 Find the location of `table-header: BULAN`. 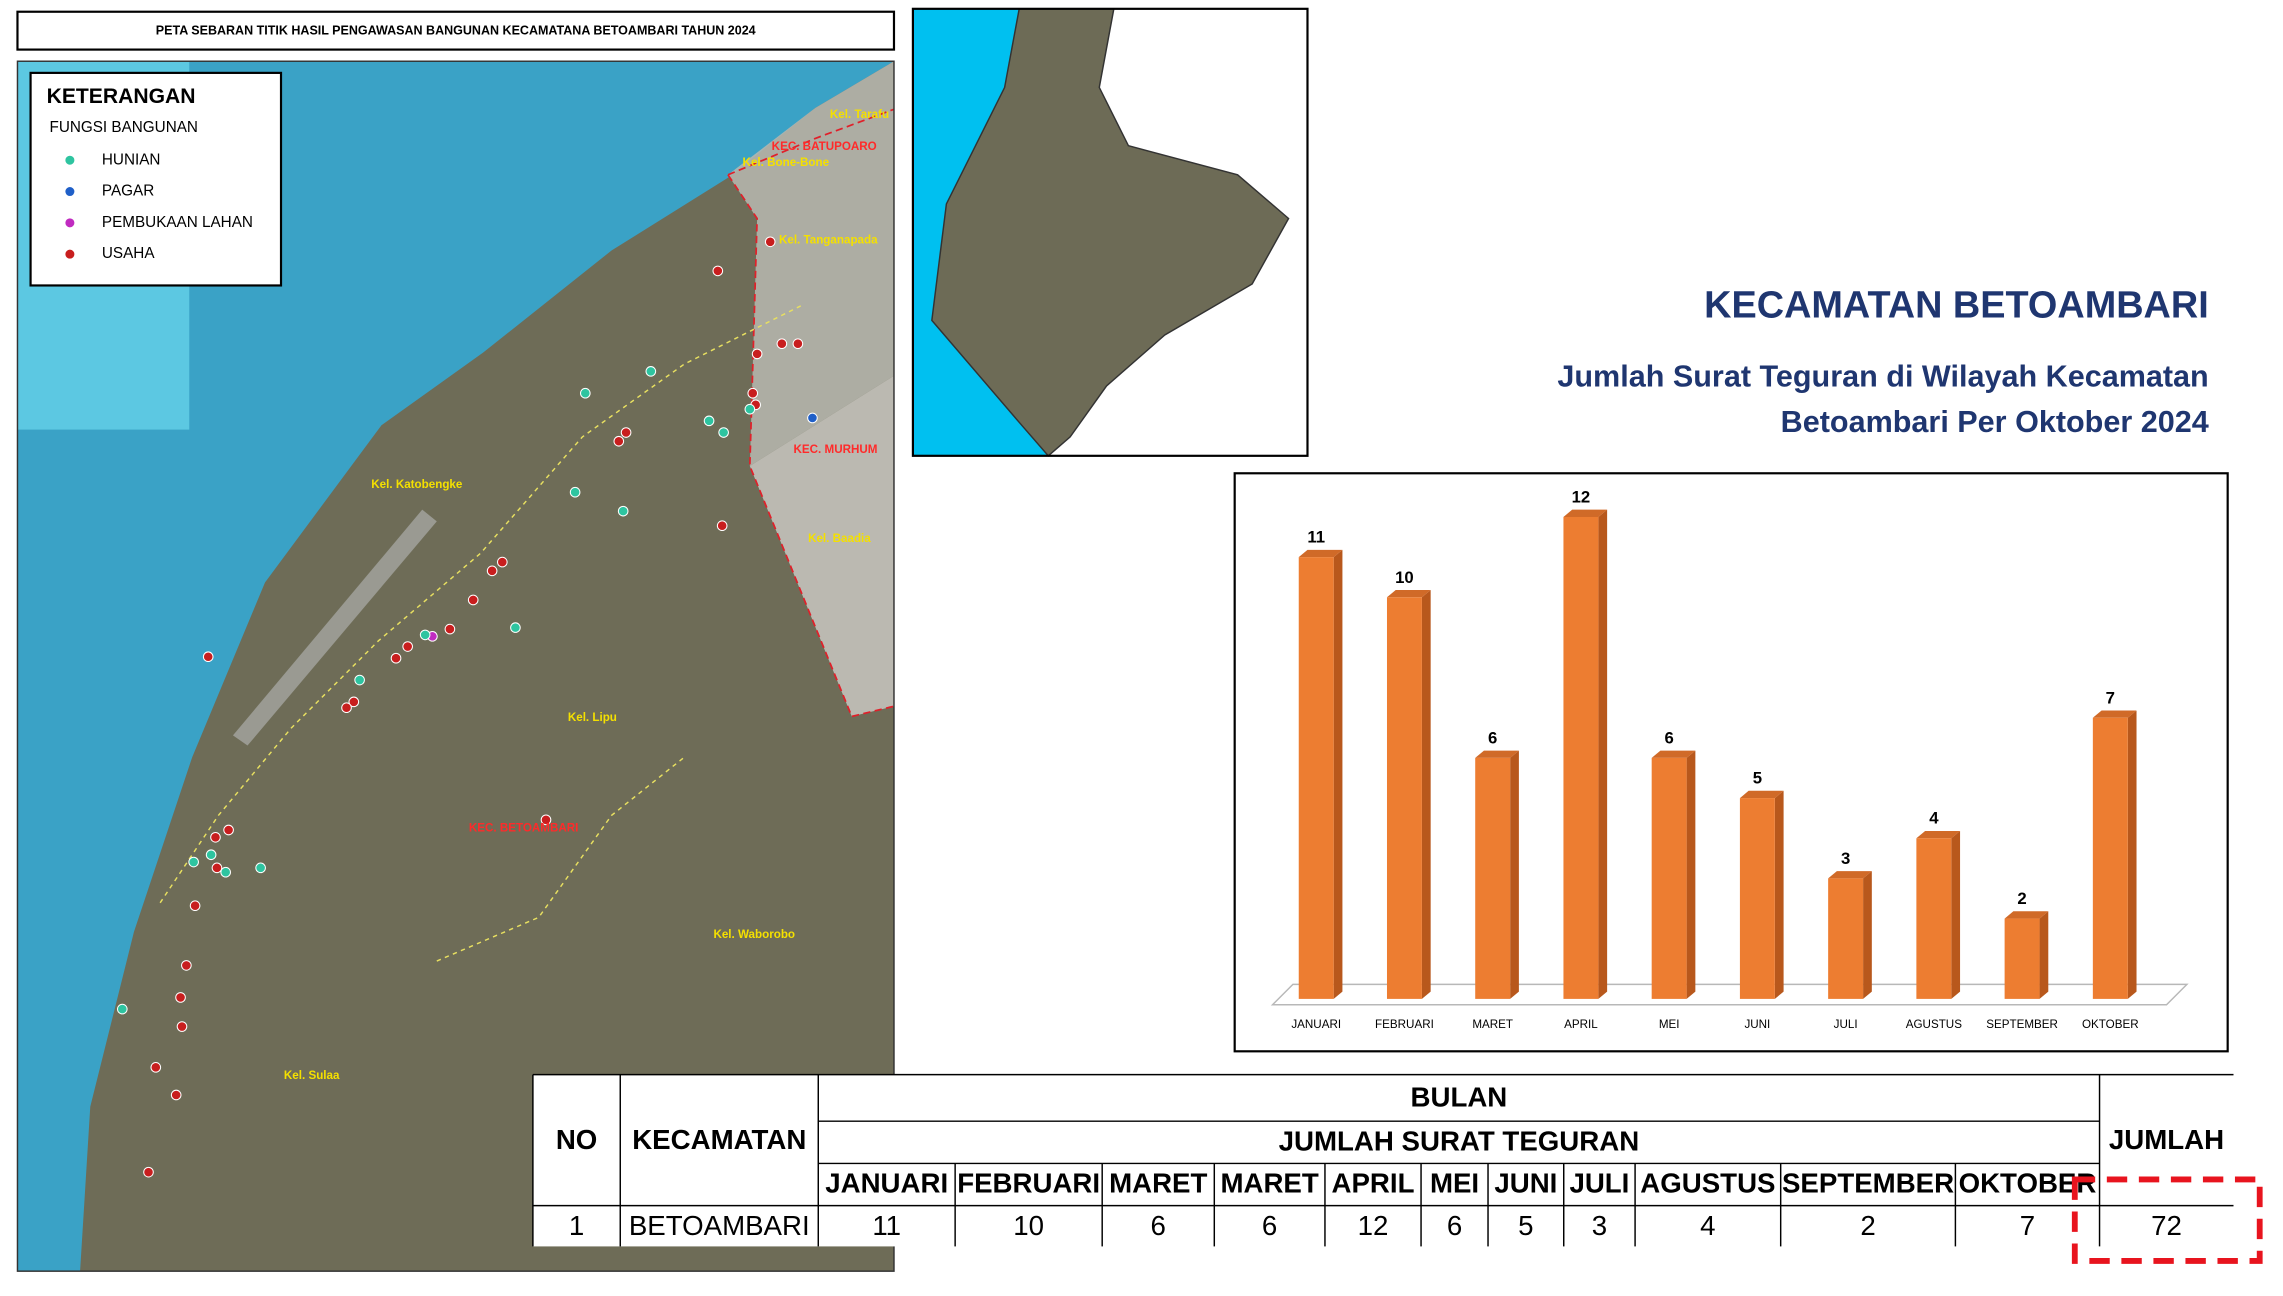

table-header: BULAN is located at coordinates (1459, 1097).